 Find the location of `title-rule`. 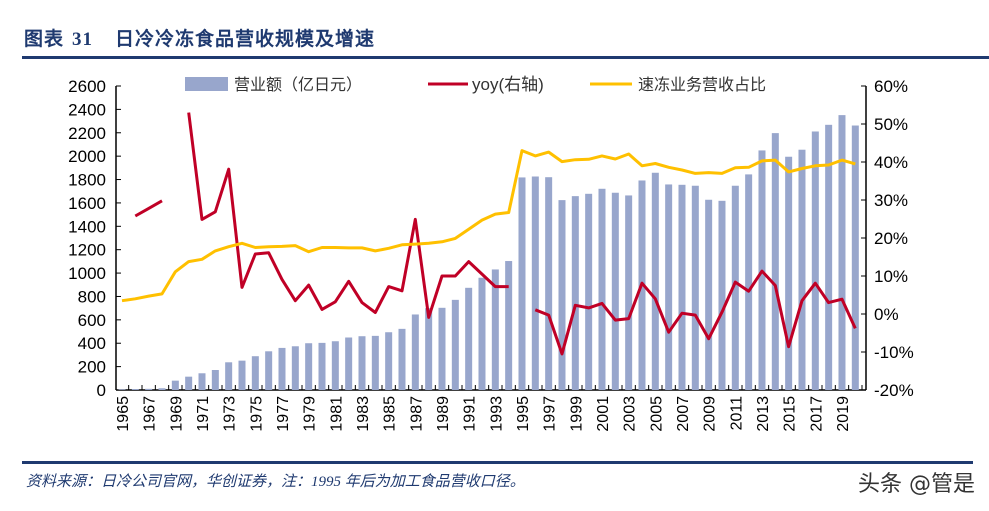

title-rule is located at coordinates (505, 57).